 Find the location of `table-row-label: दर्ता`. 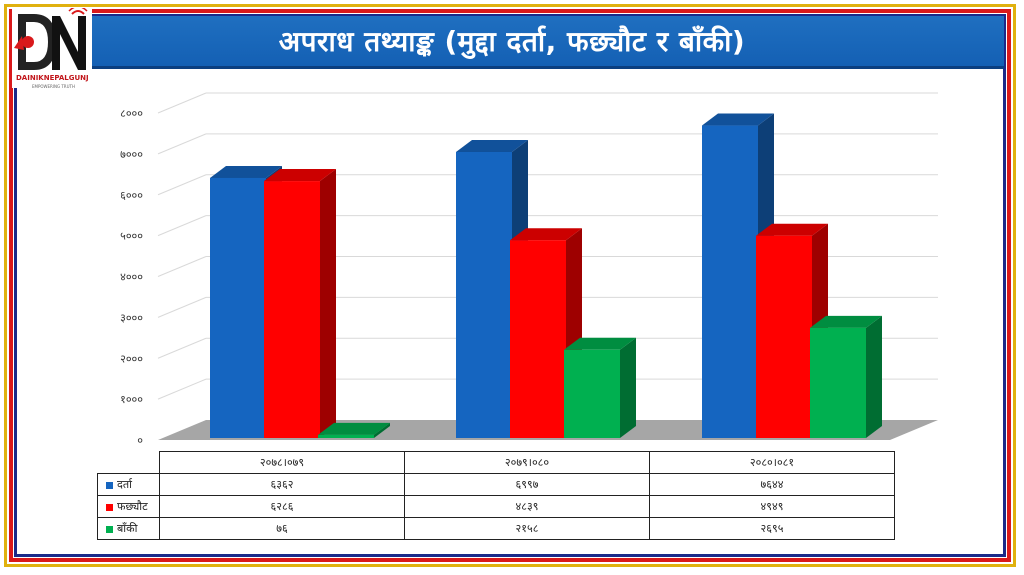

table-row-label: दर्ता is located at coordinates (128, 484).